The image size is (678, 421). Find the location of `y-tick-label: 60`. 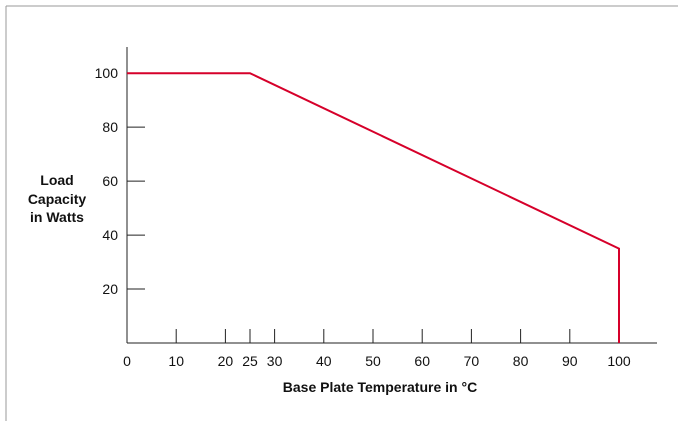

y-tick-label: 60 is located at coordinates (110, 181).